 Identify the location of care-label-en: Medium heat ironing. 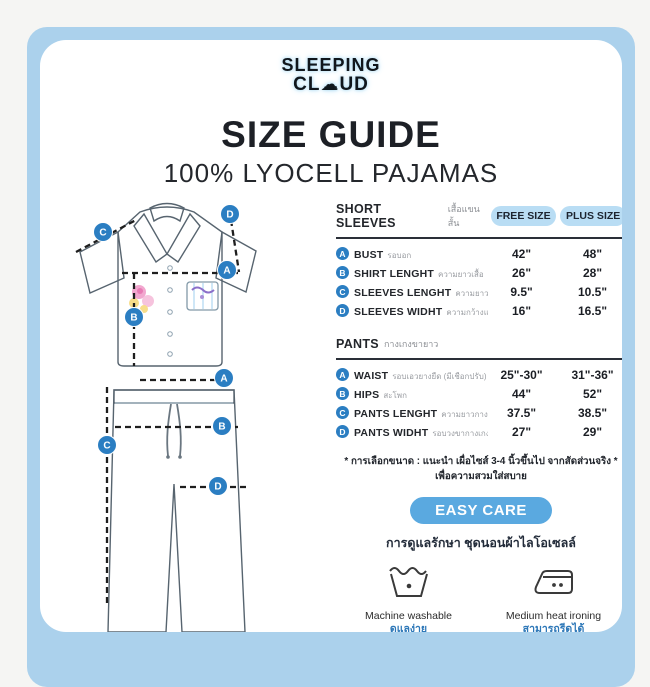
(553, 616).